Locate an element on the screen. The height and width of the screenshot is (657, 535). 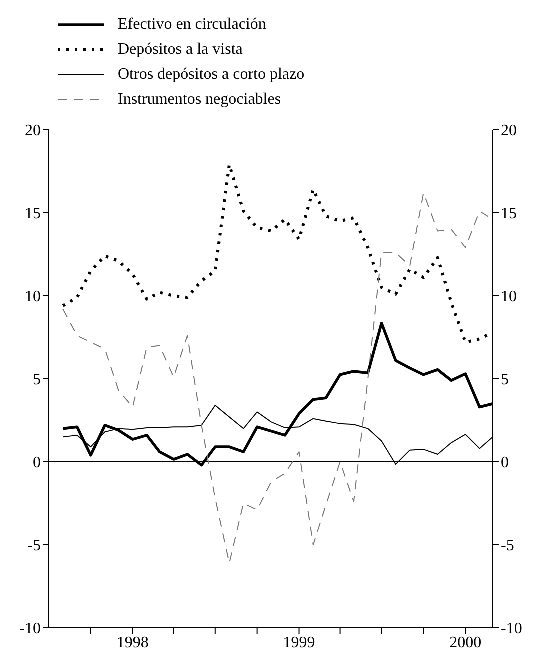
y-tick-label: 15 is located at coordinates (33, 214).